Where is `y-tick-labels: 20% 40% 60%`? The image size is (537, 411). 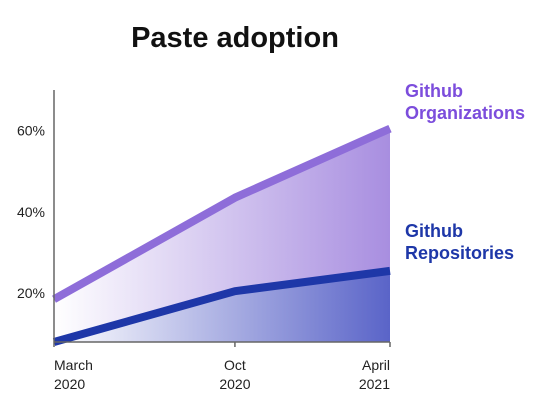 y-tick-labels: 20% 40% 60% is located at coordinates (31, 212).